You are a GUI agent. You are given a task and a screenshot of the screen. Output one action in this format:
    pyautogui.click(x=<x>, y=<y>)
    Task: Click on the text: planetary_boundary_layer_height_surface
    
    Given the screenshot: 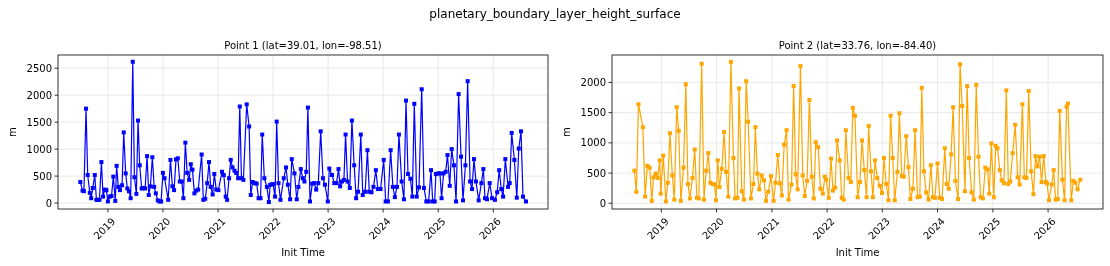 What is the action you would take?
    pyautogui.click(x=555, y=14)
    